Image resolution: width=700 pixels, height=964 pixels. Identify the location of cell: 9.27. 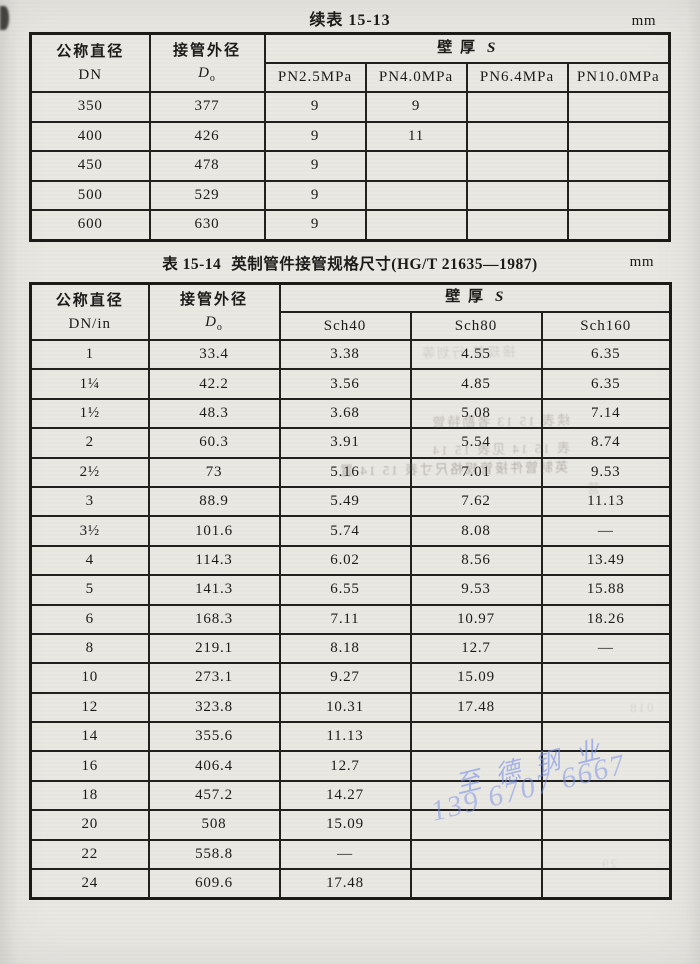
(345, 678).